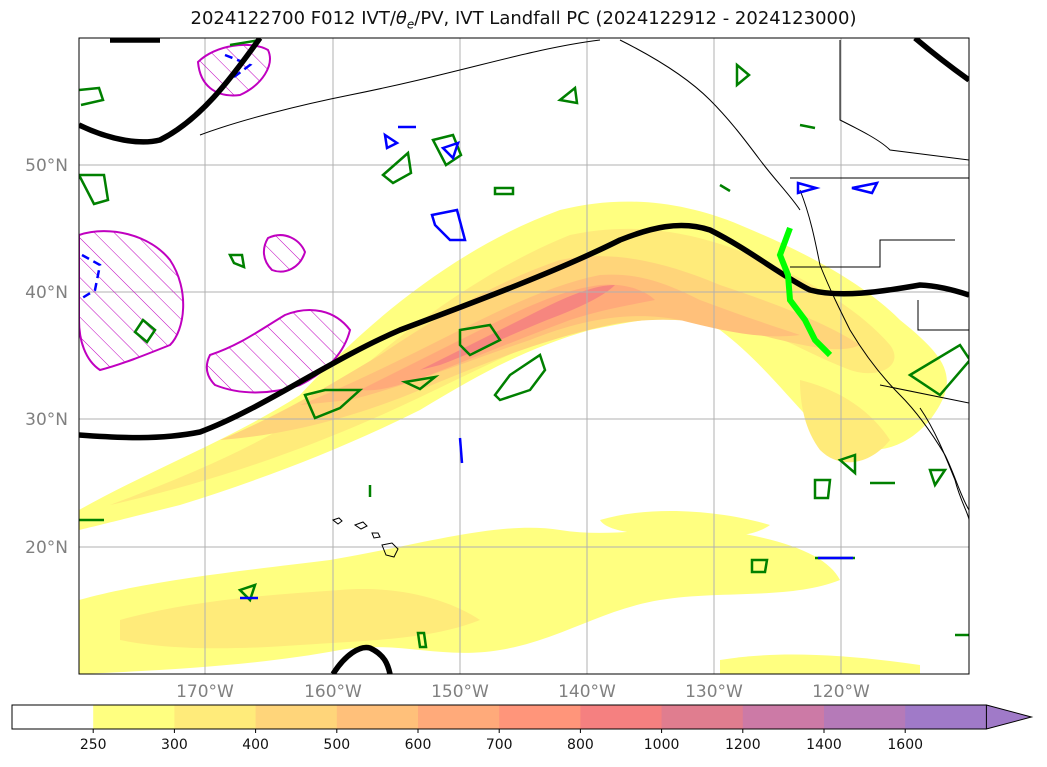 The height and width of the screenshot is (767, 1047). What do you see at coordinates (336, 745) in the screenshot?
I see `colorbar-tick-label: 500` at bounding box center [336, 745].